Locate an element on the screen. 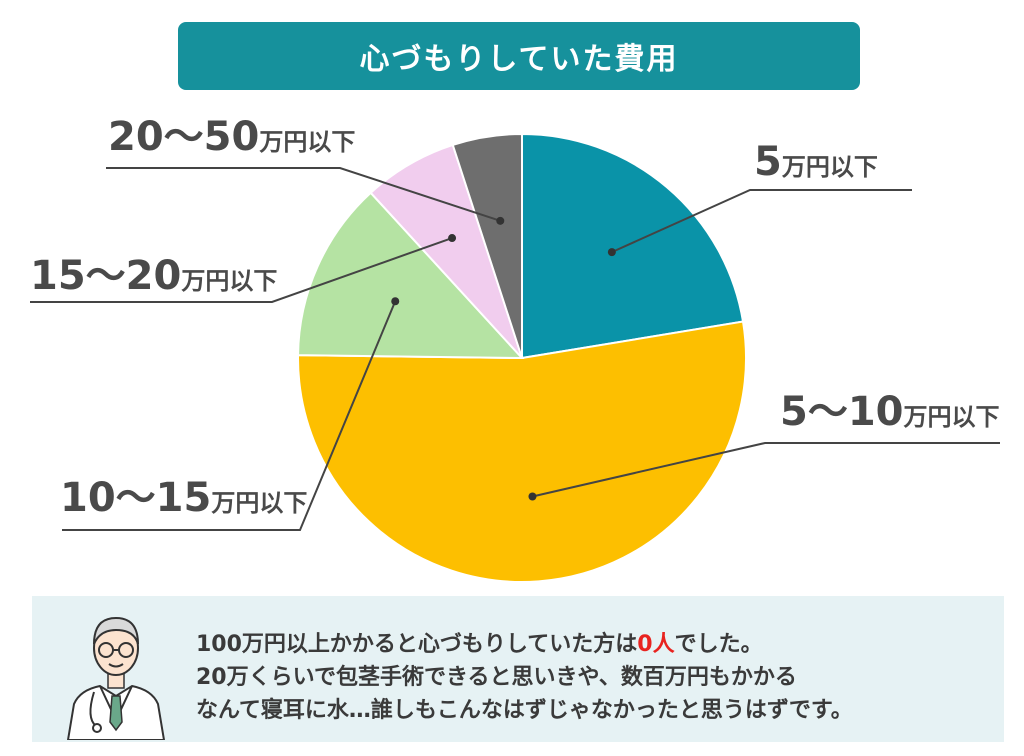  slice-label-1: 5〜10万円以下 is located at coordinates (890, 412).